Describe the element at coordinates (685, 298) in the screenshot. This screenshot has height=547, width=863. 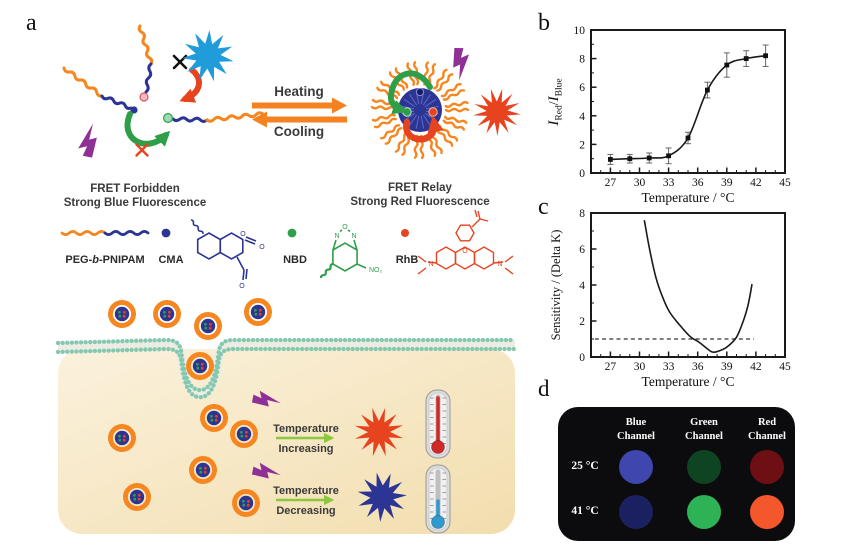
I see `panel-c-plot-area: 27 30 33 36 39 42 45 0 2 4 6 8 Temperature / °C` at that location.